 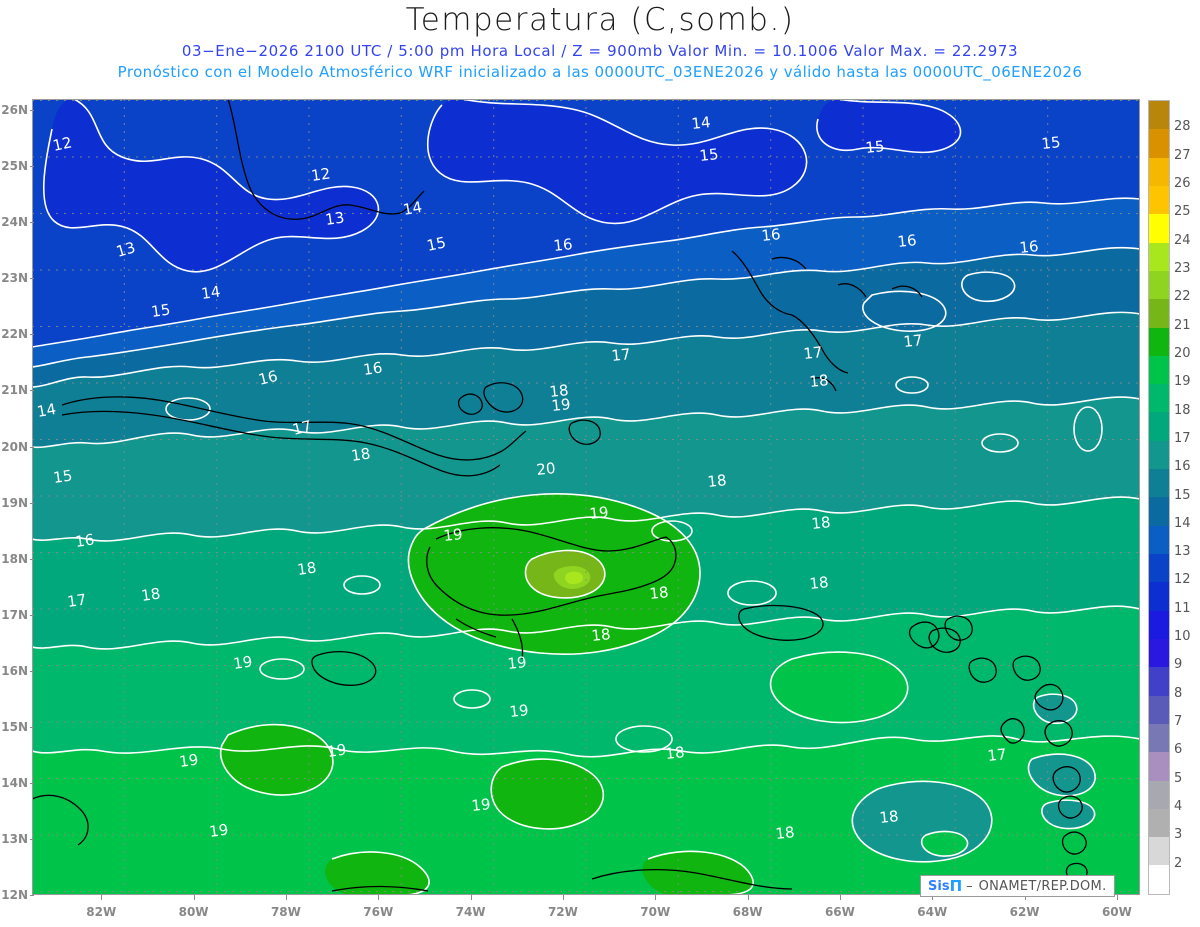 I want to click on longitude-tick-60w: 60W, so click(x=1116, y=912).